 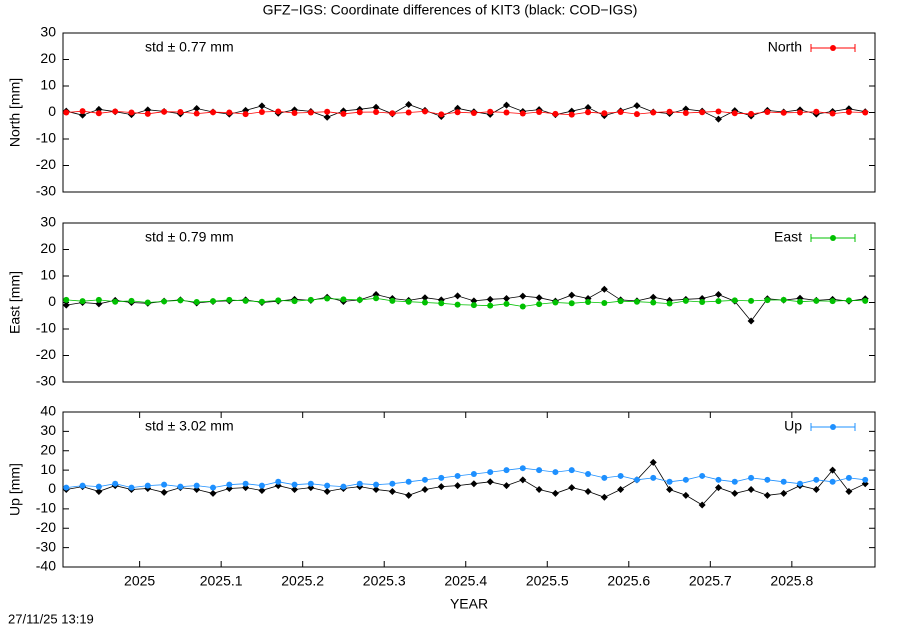 What do you see at coordinates (221, 581) in the screenshot?
I see `x-tick-label: 2025.1` at bounding box center [221, 581].